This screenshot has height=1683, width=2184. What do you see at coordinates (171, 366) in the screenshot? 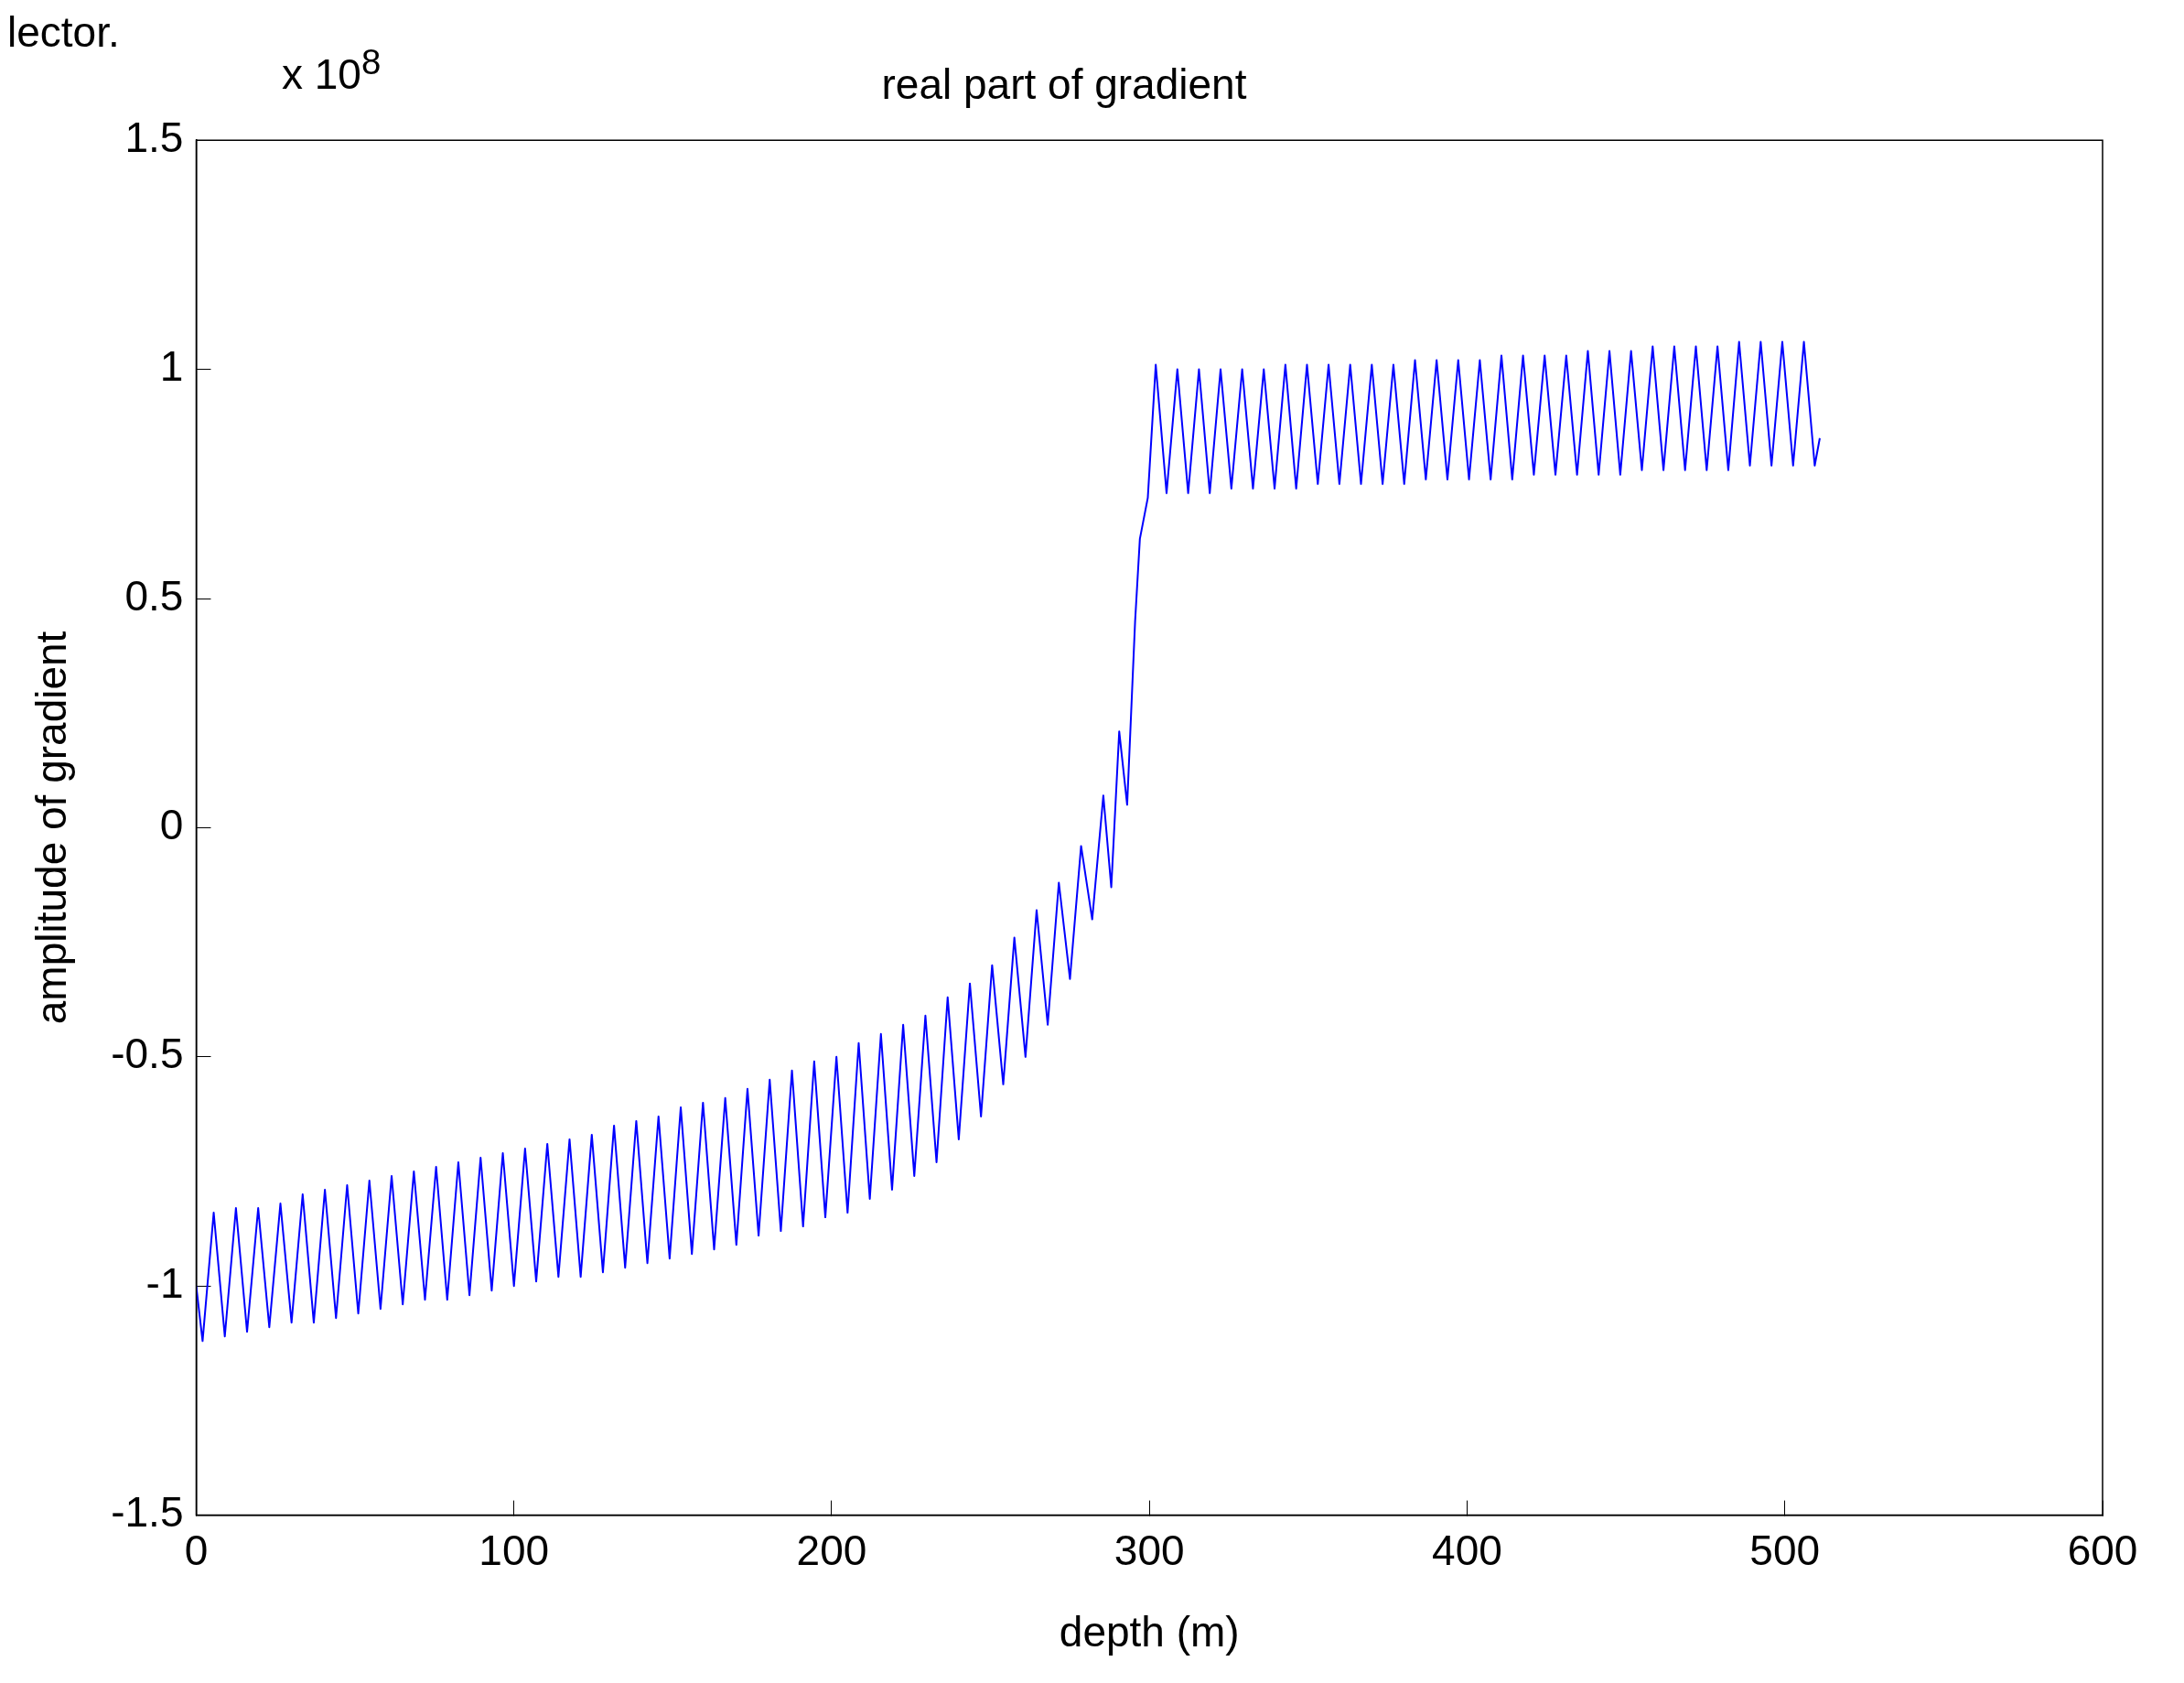
I see `y-tick-label: 1` at bounding box center [171, 366].